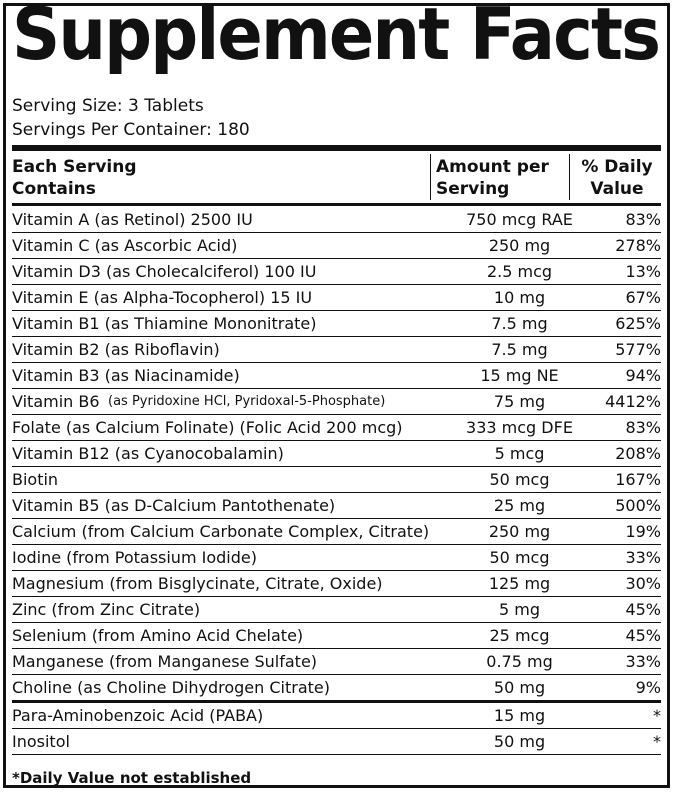  Describe the element at coordinates (617, 178) in the screenshot. I see `header-daily-value: % Daily Value` at that location.